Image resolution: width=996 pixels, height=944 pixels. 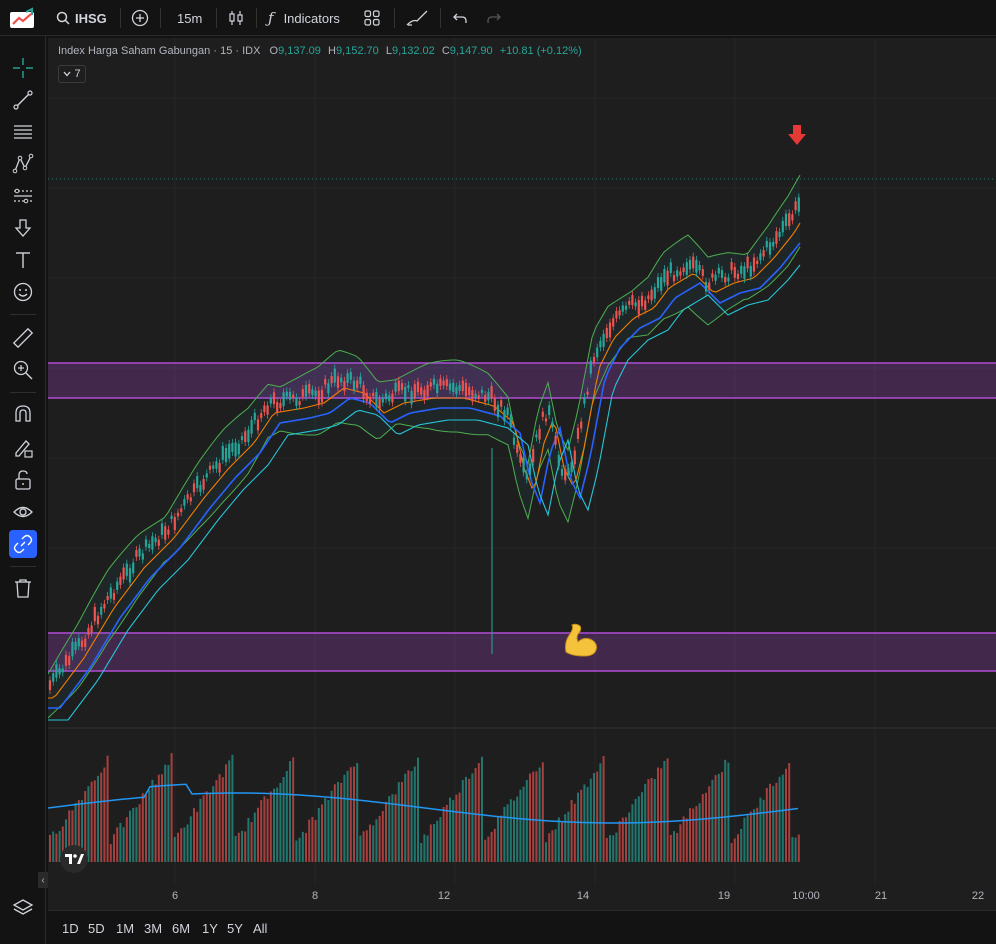 What do you see at coordinates (23, 370) in the screenshot?
I see `zoom-tool` at bounding box center [23, 370].